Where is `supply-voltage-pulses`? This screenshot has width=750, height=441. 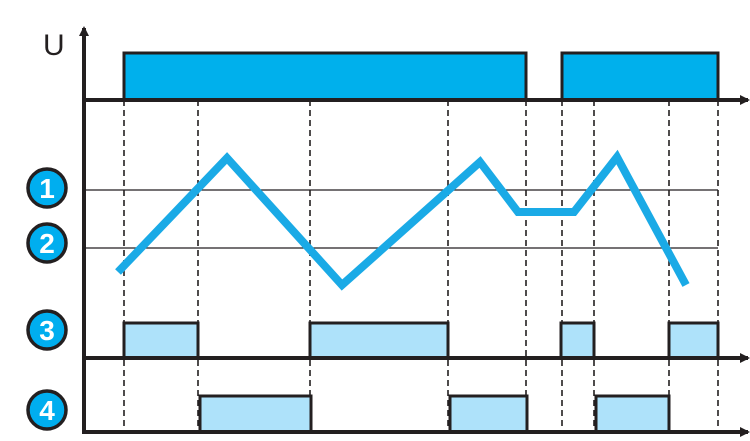 supply-voltage-pulses is located at coordinates (421, 75).